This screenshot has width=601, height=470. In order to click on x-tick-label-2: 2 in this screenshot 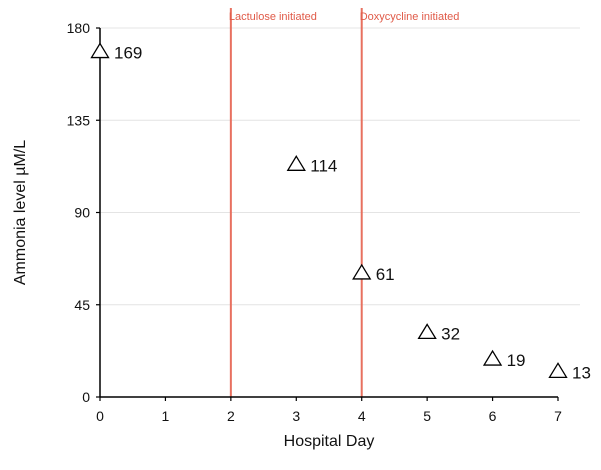, I will do `click(231, 416)`.